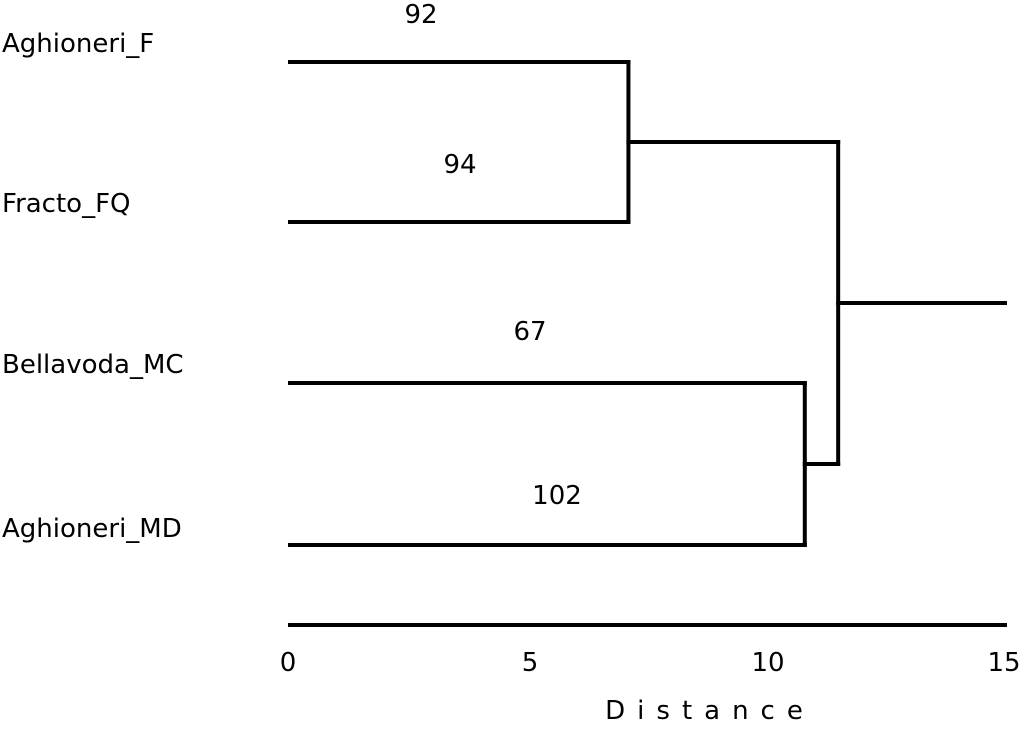 The width and height of the screenshot is (1024, 749). What do you see at coordinates (710, 711) in the screenshot?
I see `axis-title: Distance` at bounding box center [710, 711].